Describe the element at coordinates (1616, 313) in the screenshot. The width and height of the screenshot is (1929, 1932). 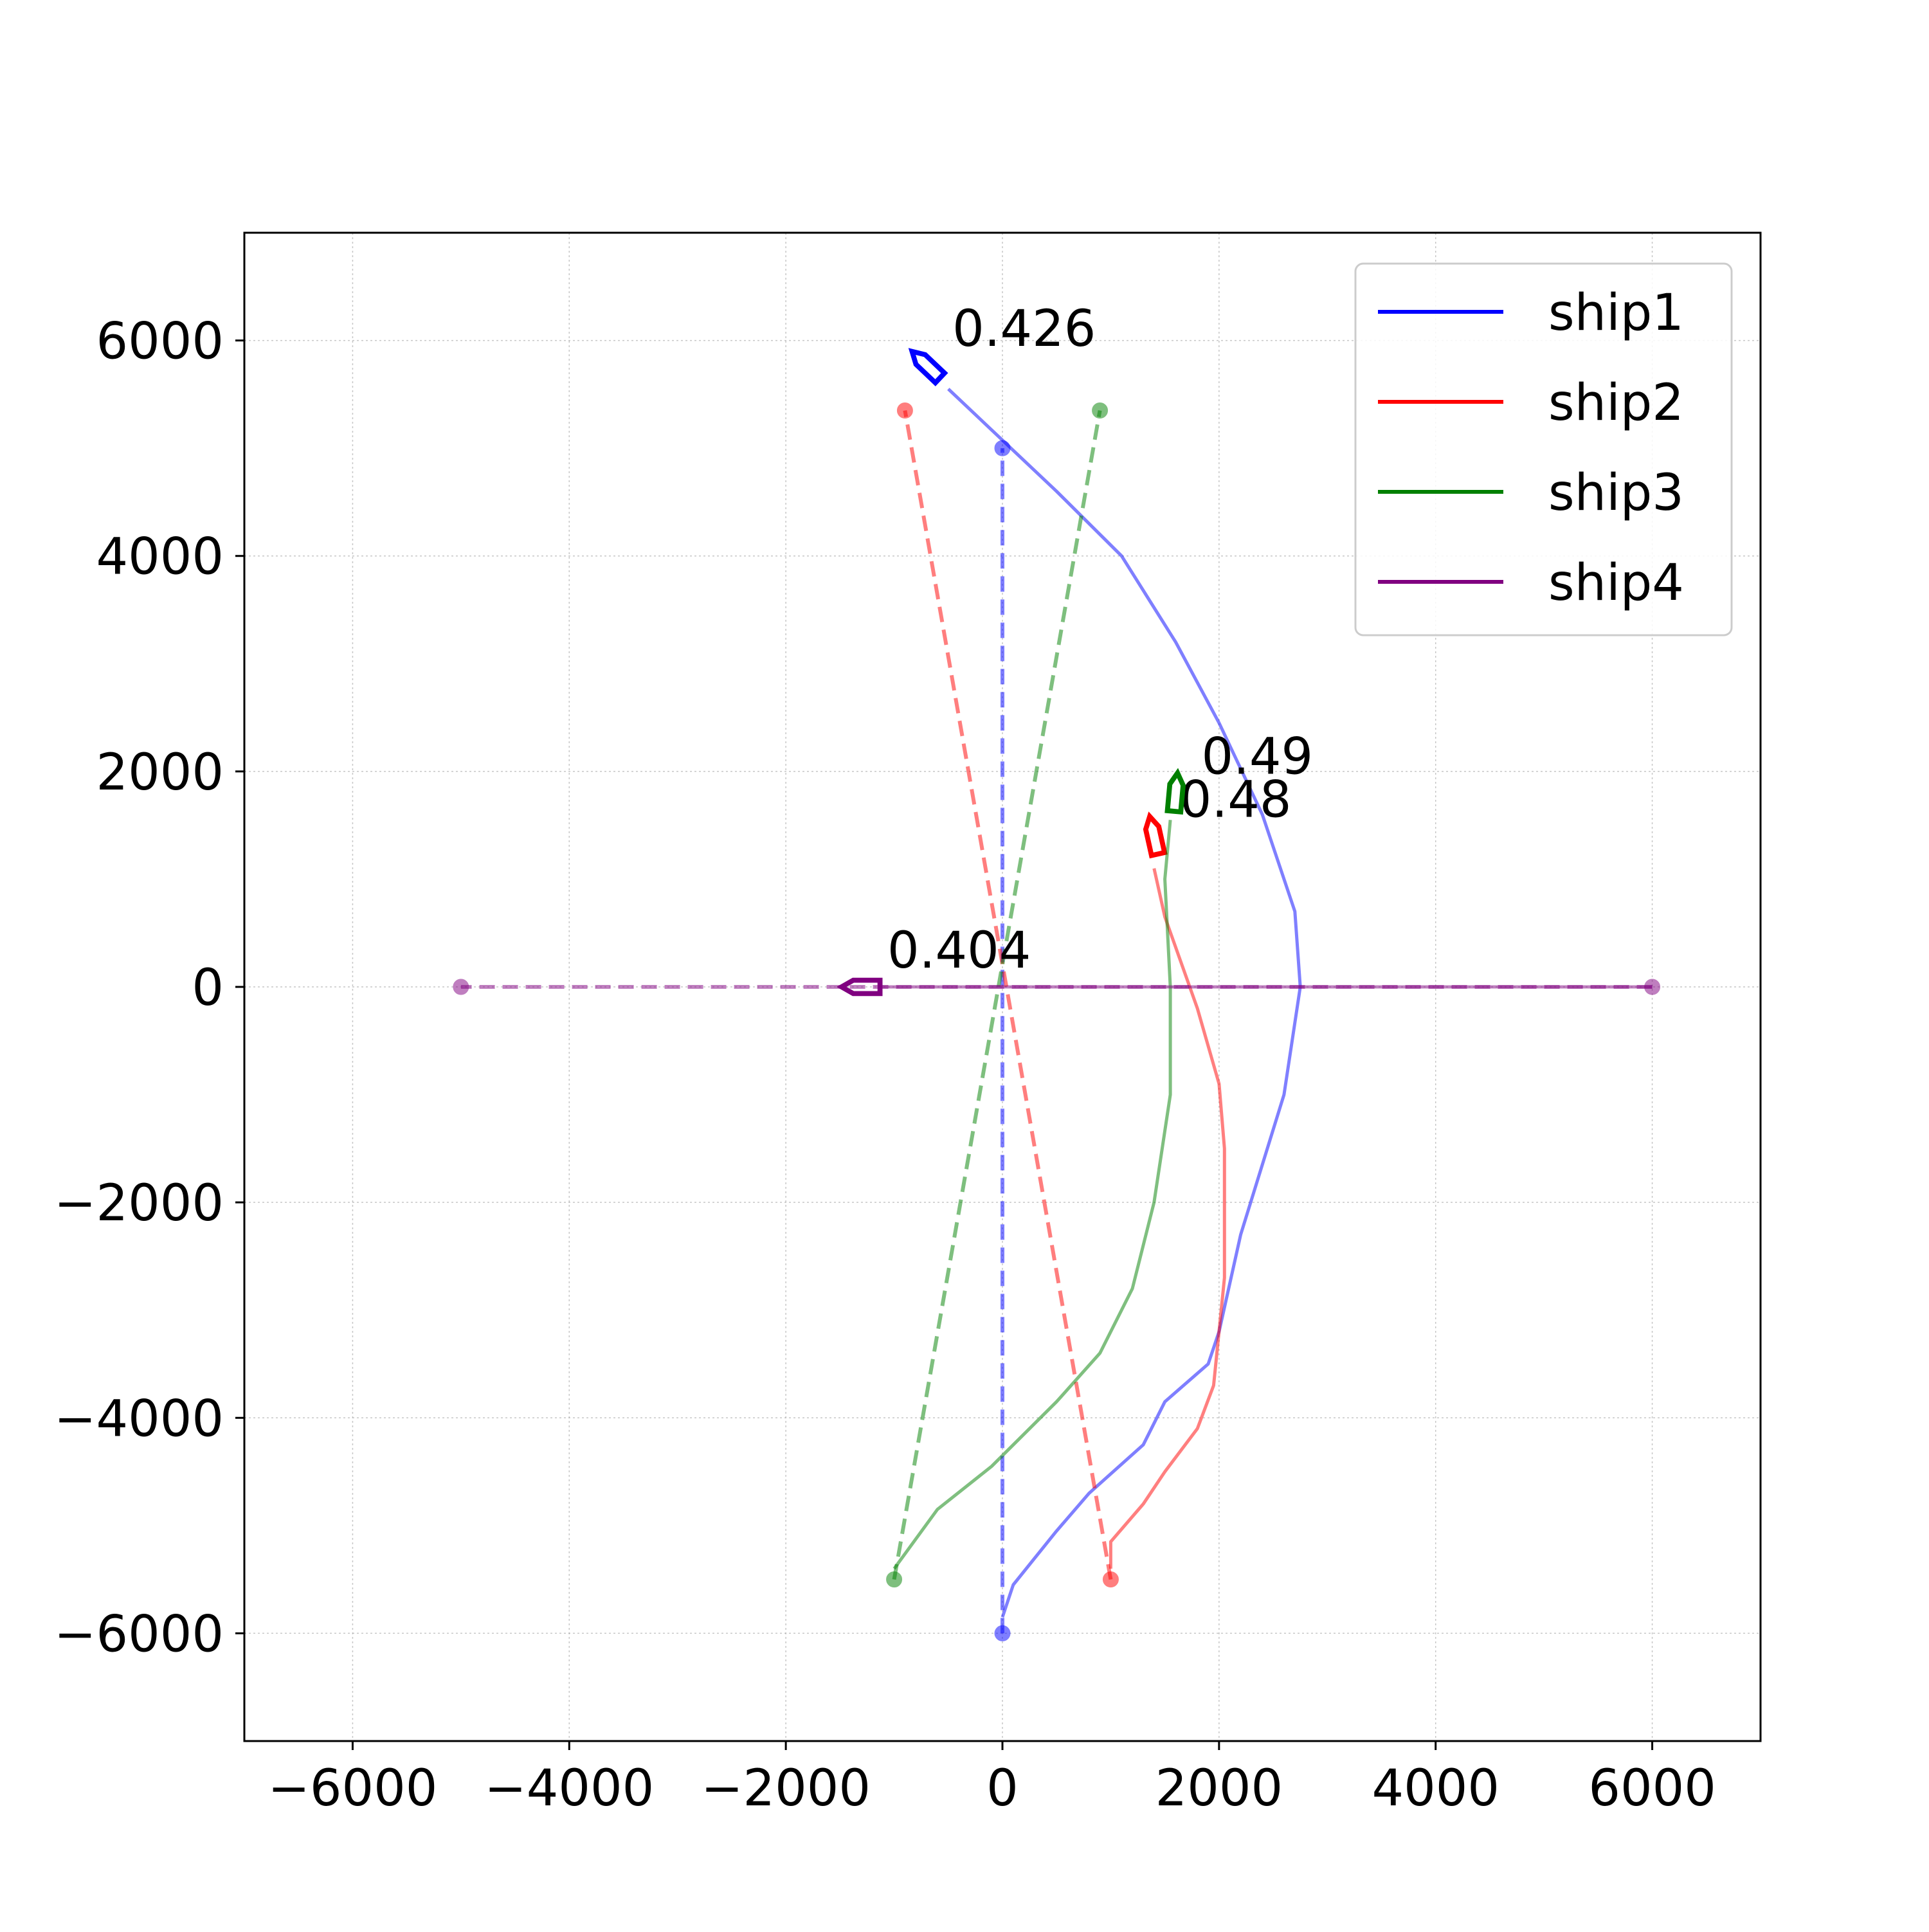
I see `legend-label-ship1: ship1` at that location.